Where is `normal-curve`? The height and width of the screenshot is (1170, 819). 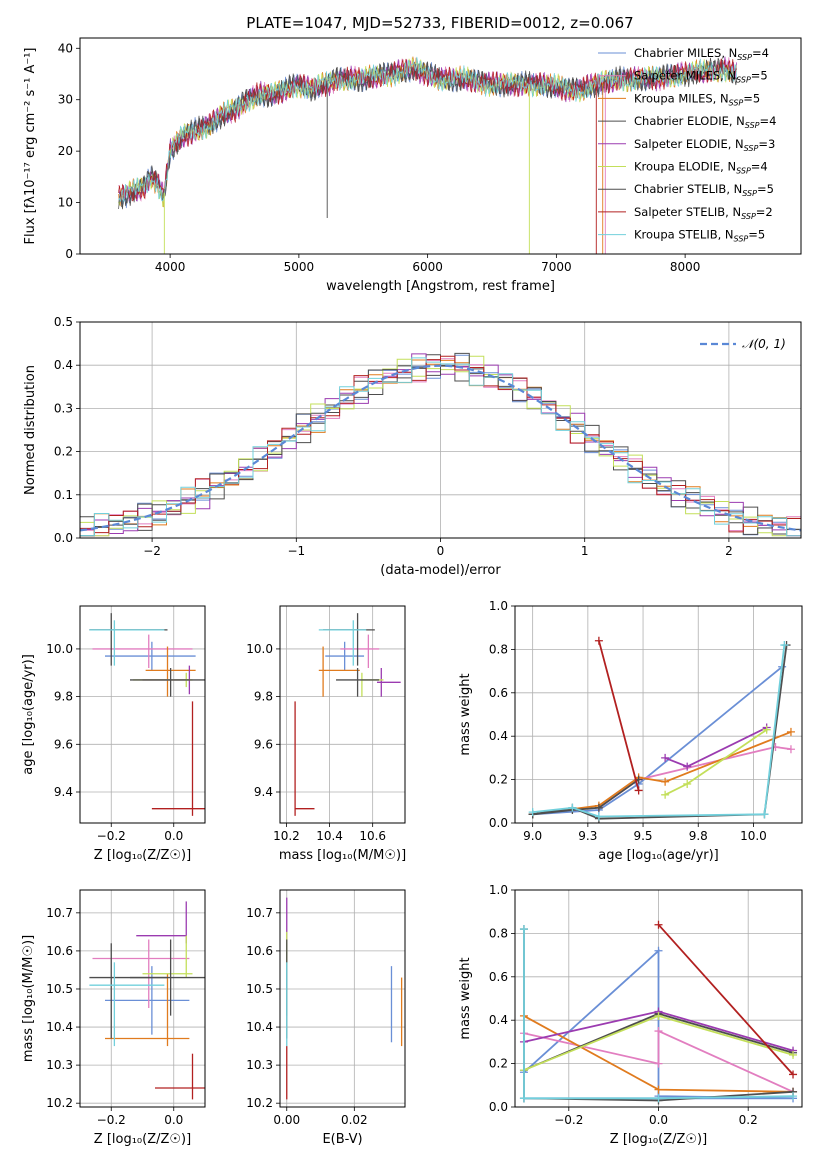 normal-curve is located at coordinates (440, 448).